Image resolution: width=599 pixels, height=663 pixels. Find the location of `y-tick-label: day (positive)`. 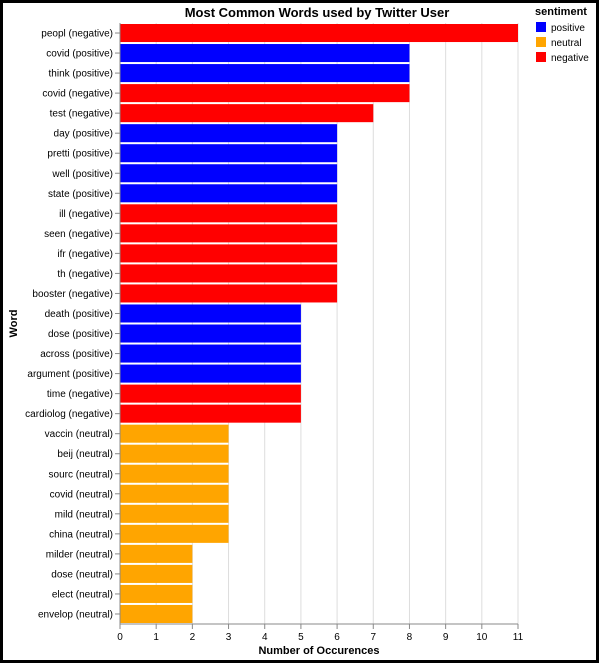

y-tick-label: day (positive) is located at coordinates (83, 134).